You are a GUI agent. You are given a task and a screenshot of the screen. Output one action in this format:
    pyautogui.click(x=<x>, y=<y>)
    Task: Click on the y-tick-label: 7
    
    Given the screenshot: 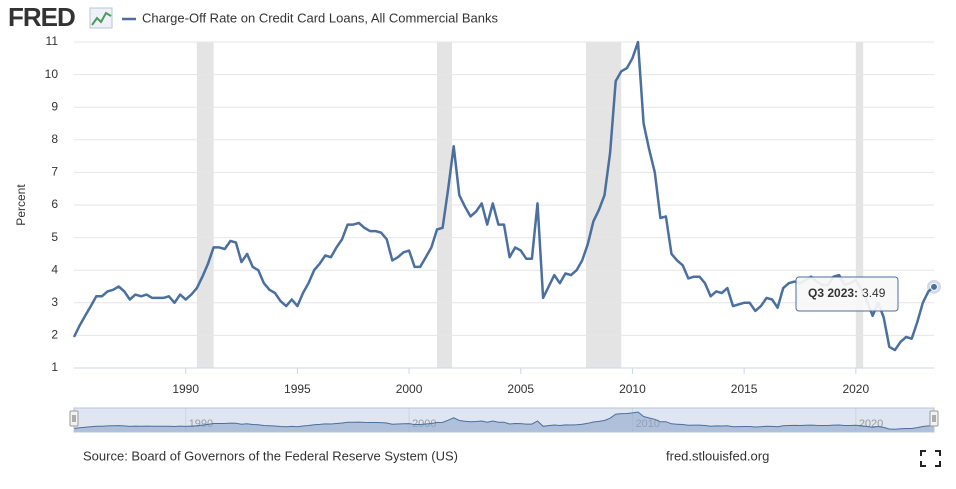 What is the action you would take?
    pyautogui.click(x=54, y=172)
    